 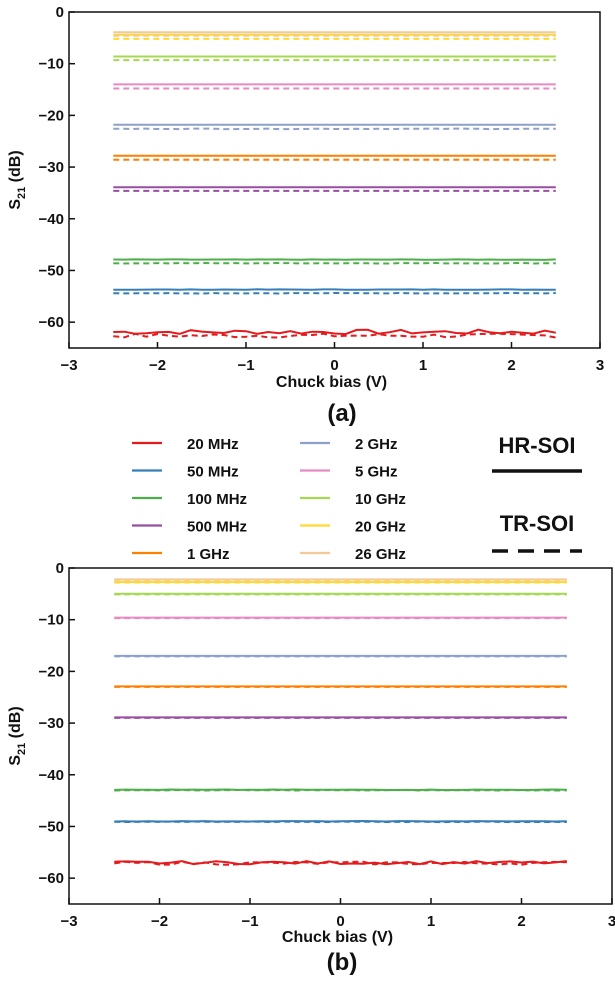 What do you see at coordinates (17, 179) in the screenshot?
I see `y-axis-label-a: S21 (dB)` at bounding box center [17, 179].